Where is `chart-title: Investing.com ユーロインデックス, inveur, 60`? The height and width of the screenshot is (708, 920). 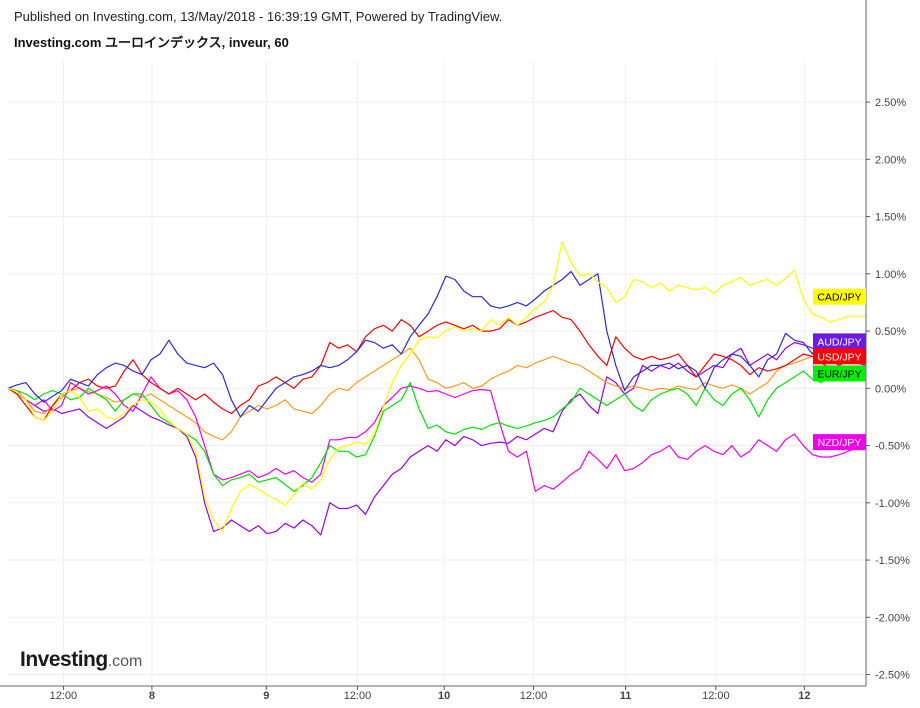
chart-title: Investing.com ユーロインデックス, inveur, 60 is located at coordinates (151, 42).